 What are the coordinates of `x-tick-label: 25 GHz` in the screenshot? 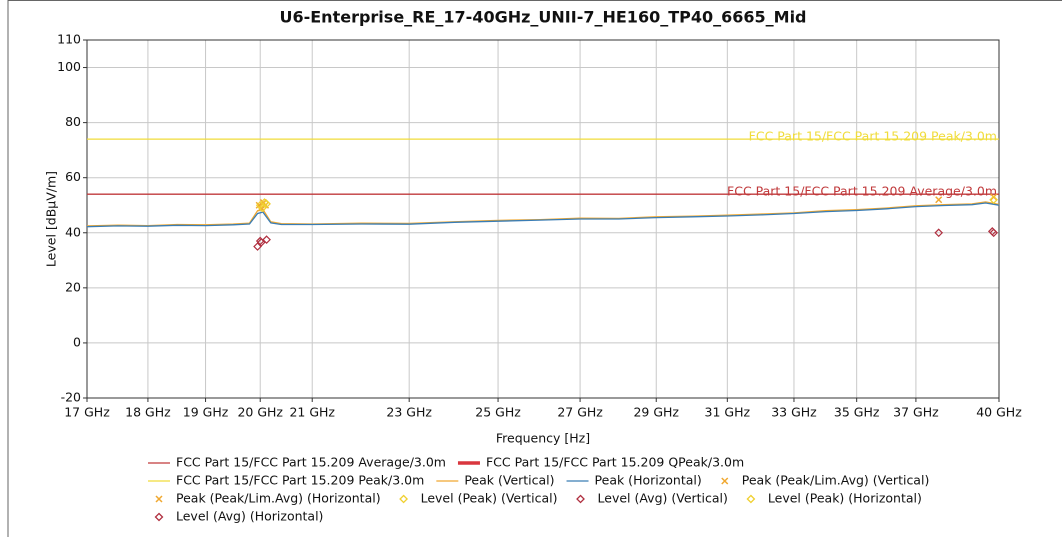 It's located at (498, 412).